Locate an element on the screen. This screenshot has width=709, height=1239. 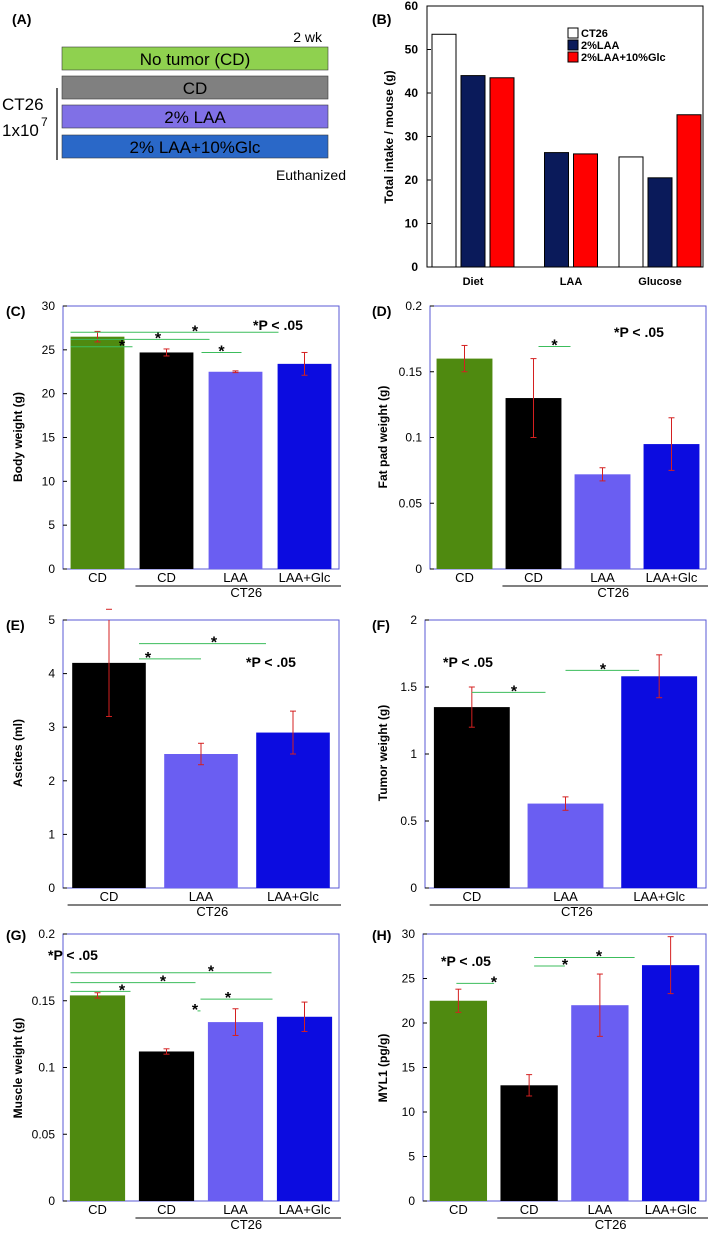
panel-e-ytick-label-1: 1 is located at coordinates (51, 834).